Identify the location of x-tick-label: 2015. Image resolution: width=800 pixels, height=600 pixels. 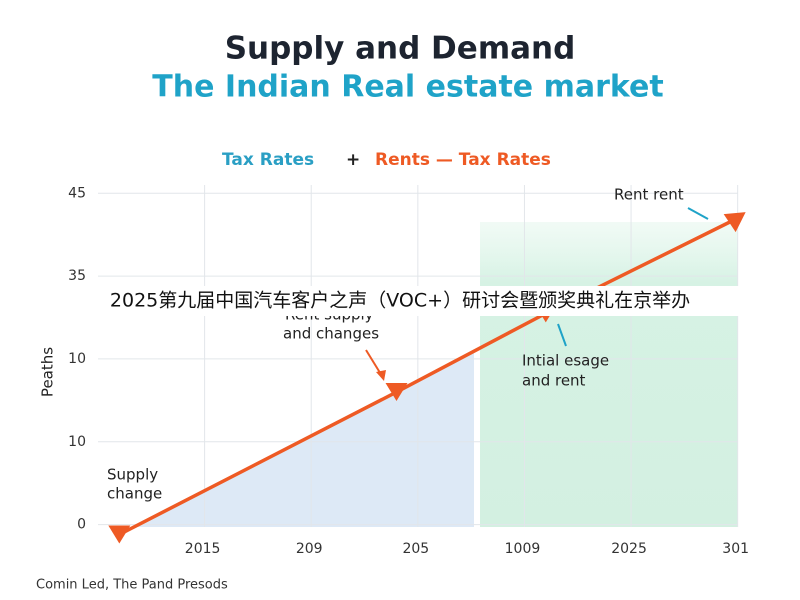
(203, 549).